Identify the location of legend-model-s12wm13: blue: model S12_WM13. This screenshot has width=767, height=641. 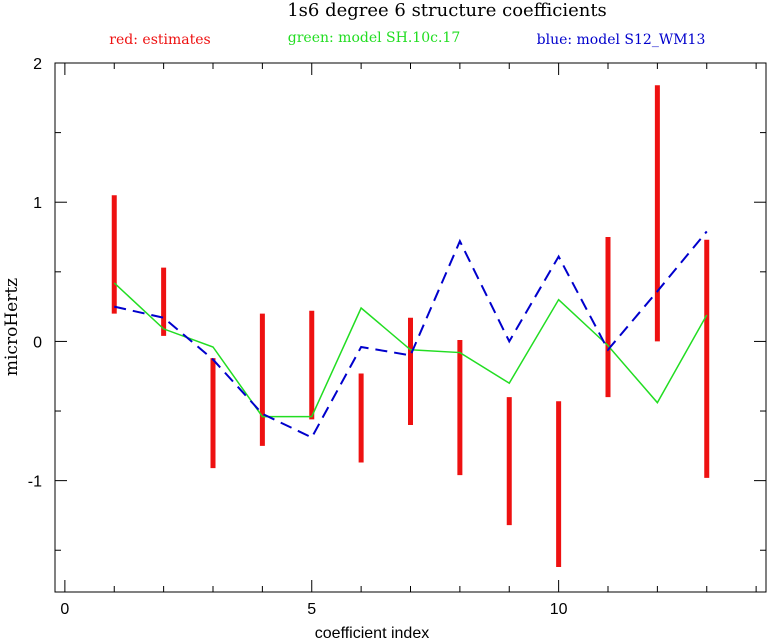
(621, 40).